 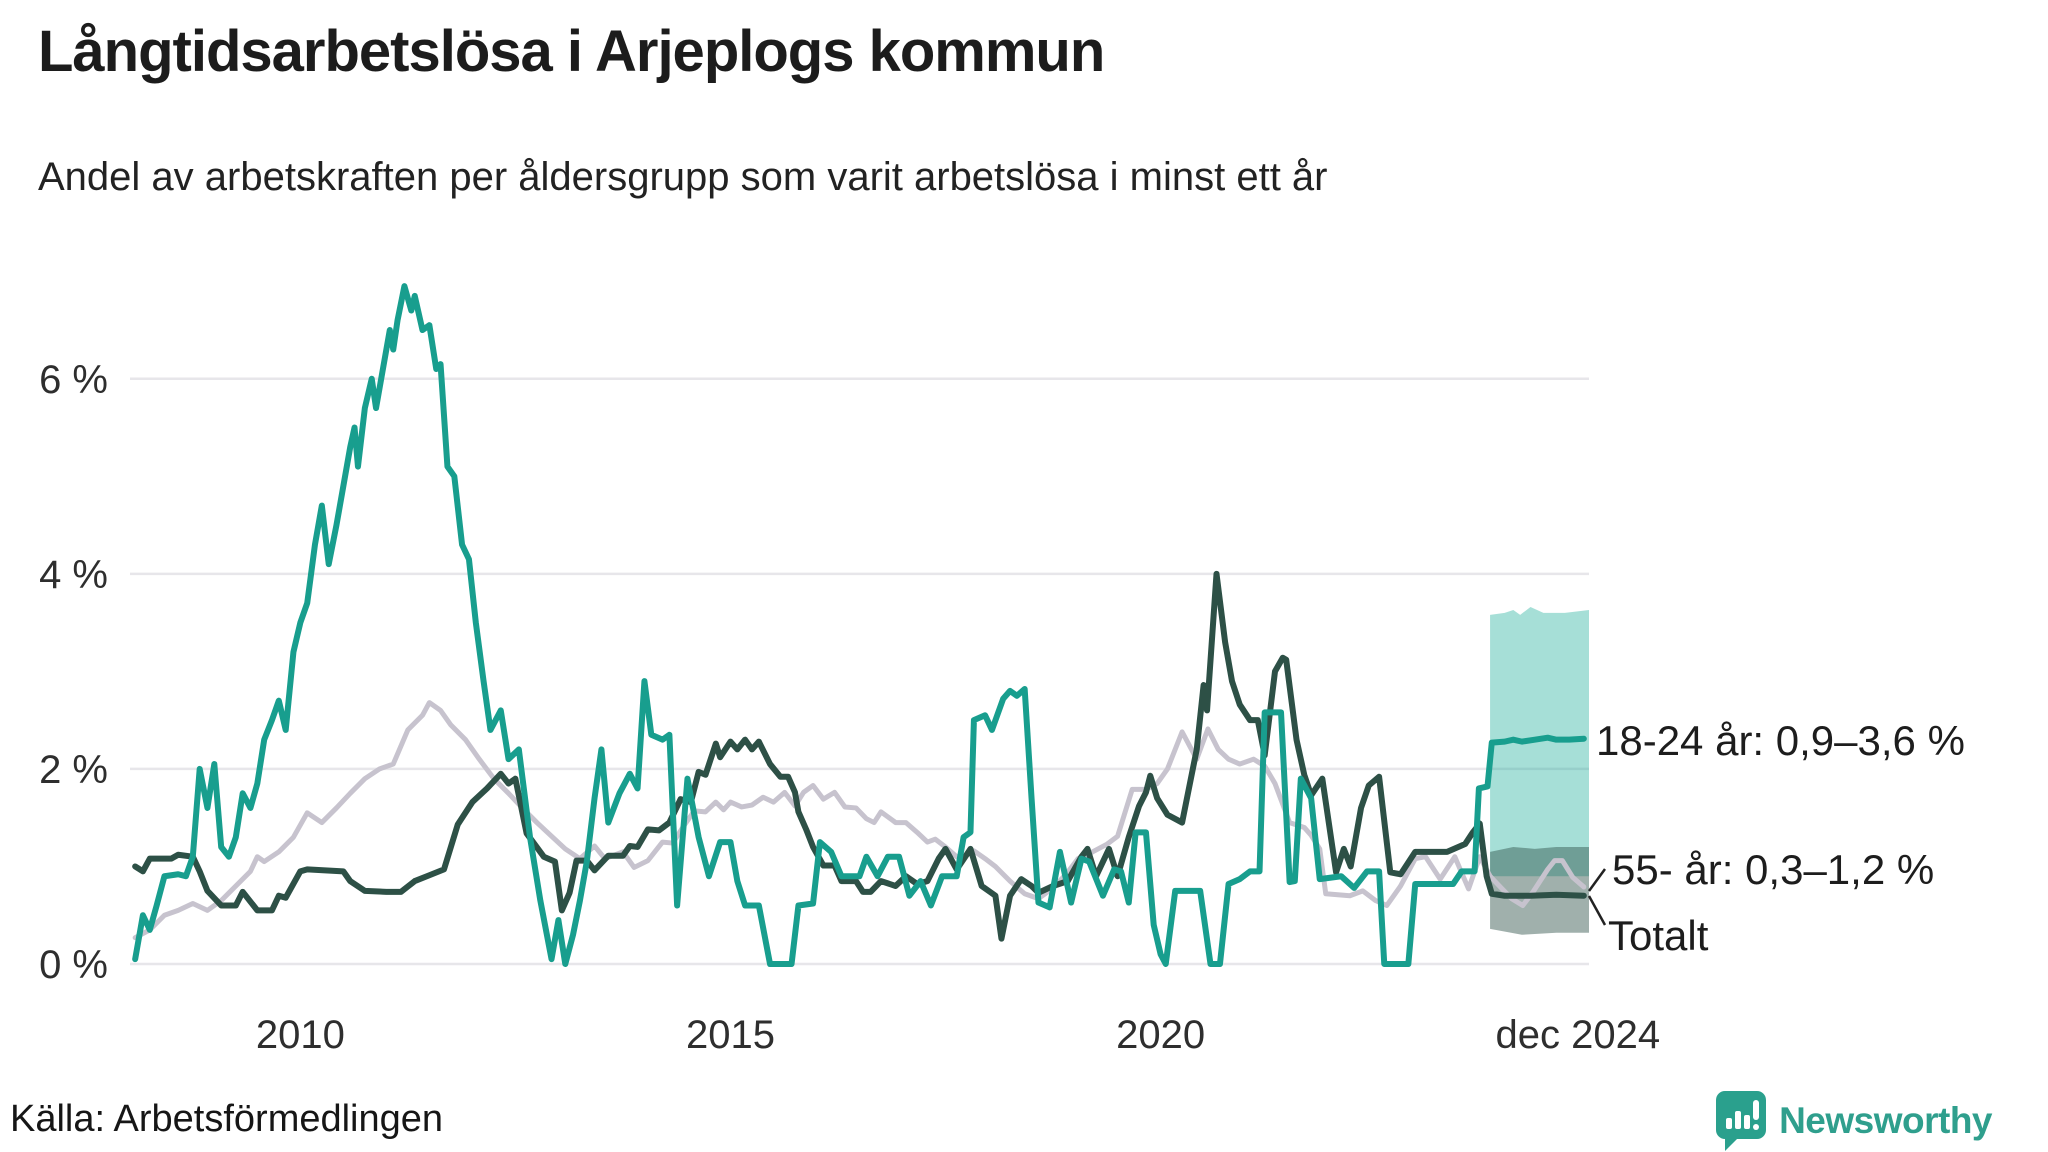 What do you see at coordinates (73, 770) in the screenshot?
I see `y-tick-label: 2 %` at bounding box center [73, 770].